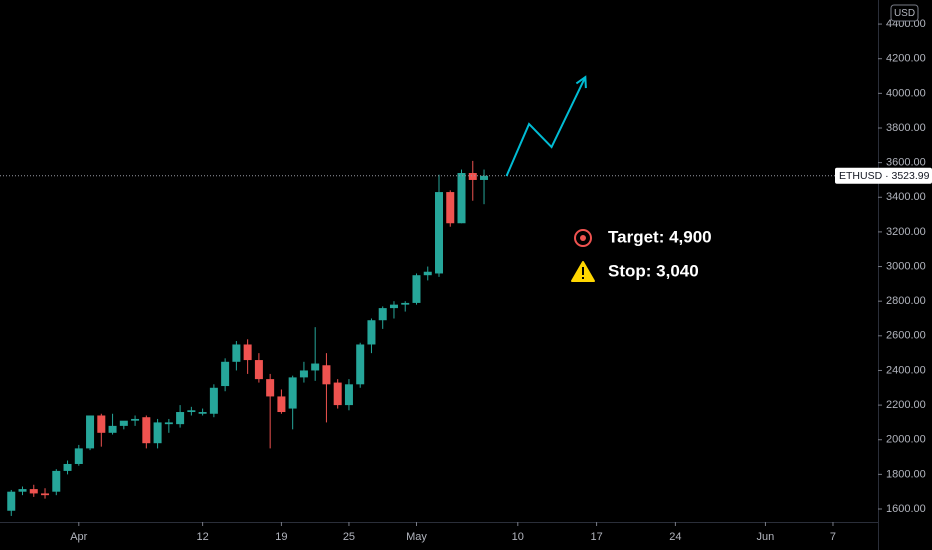 This screenshot has height=550, width=932. What do you see at coordinates (202, 537) in the screenshot?
I see `x-tick-label: 12` at bounding box center [202, 537].